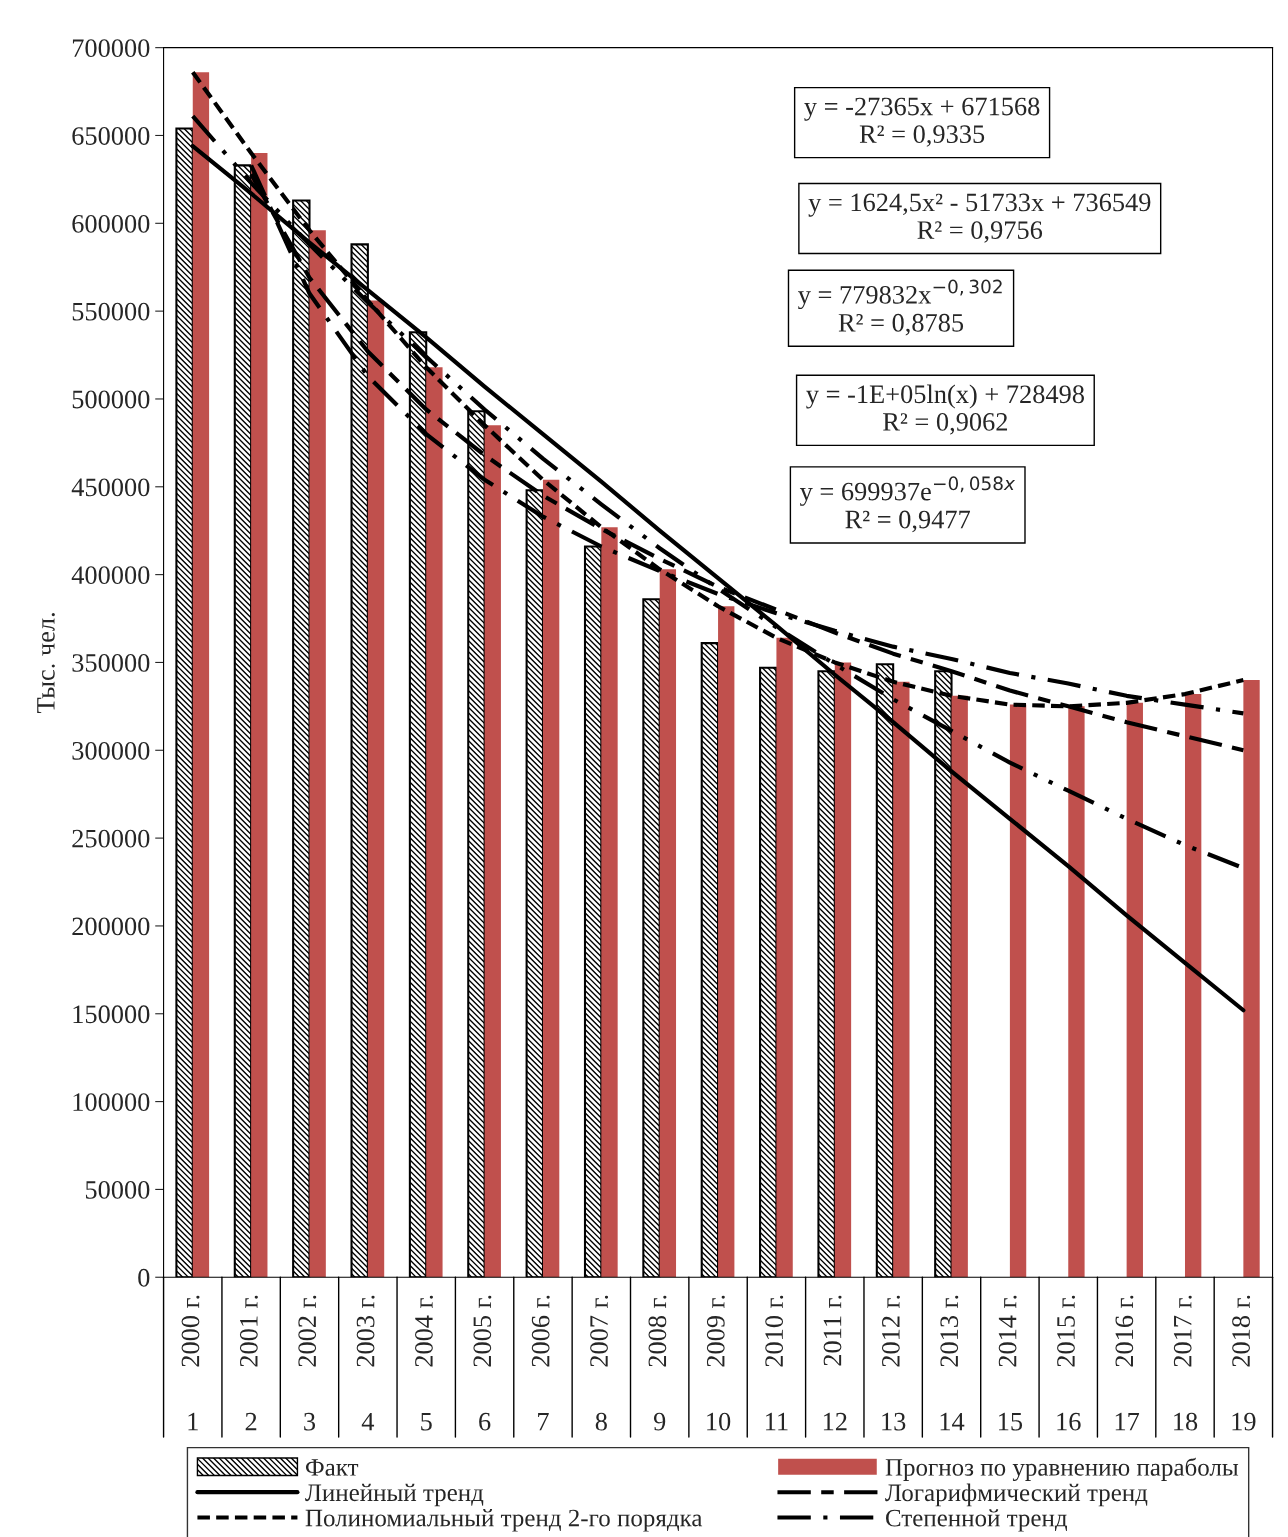 Image resolution: width=1288 pixels, height=1537 pixels. What do you see at coordinates (144, 1277) in the screenshot?
I see `y-tick-label: 0` at bounding box center [144, 1277].